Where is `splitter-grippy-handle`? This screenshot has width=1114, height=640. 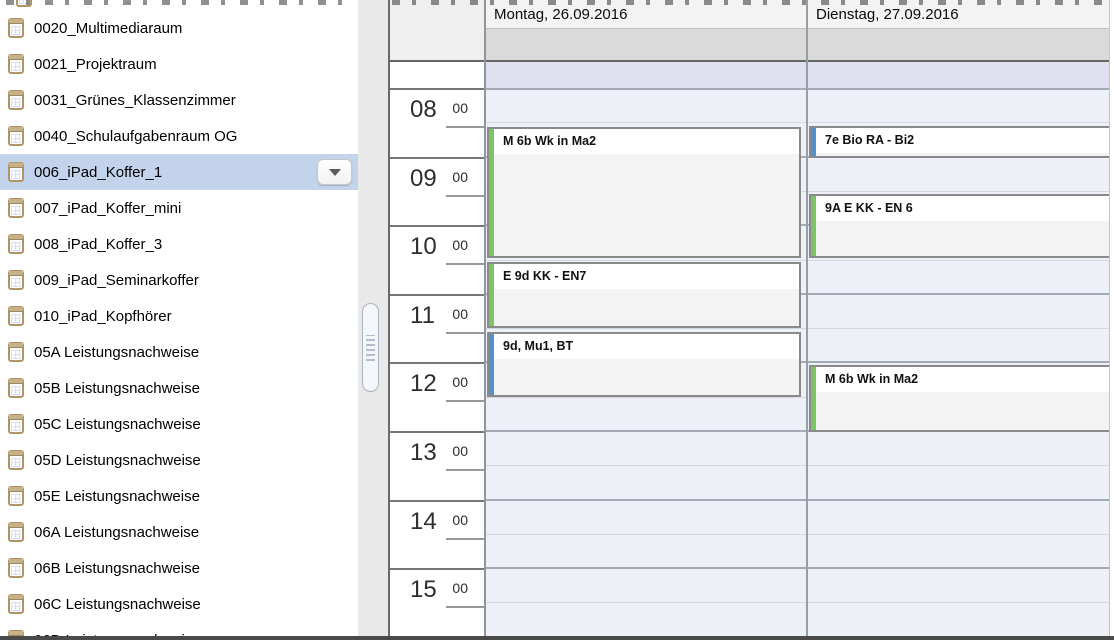
splitter-grippy-handle is located at coordinates (370, 347).